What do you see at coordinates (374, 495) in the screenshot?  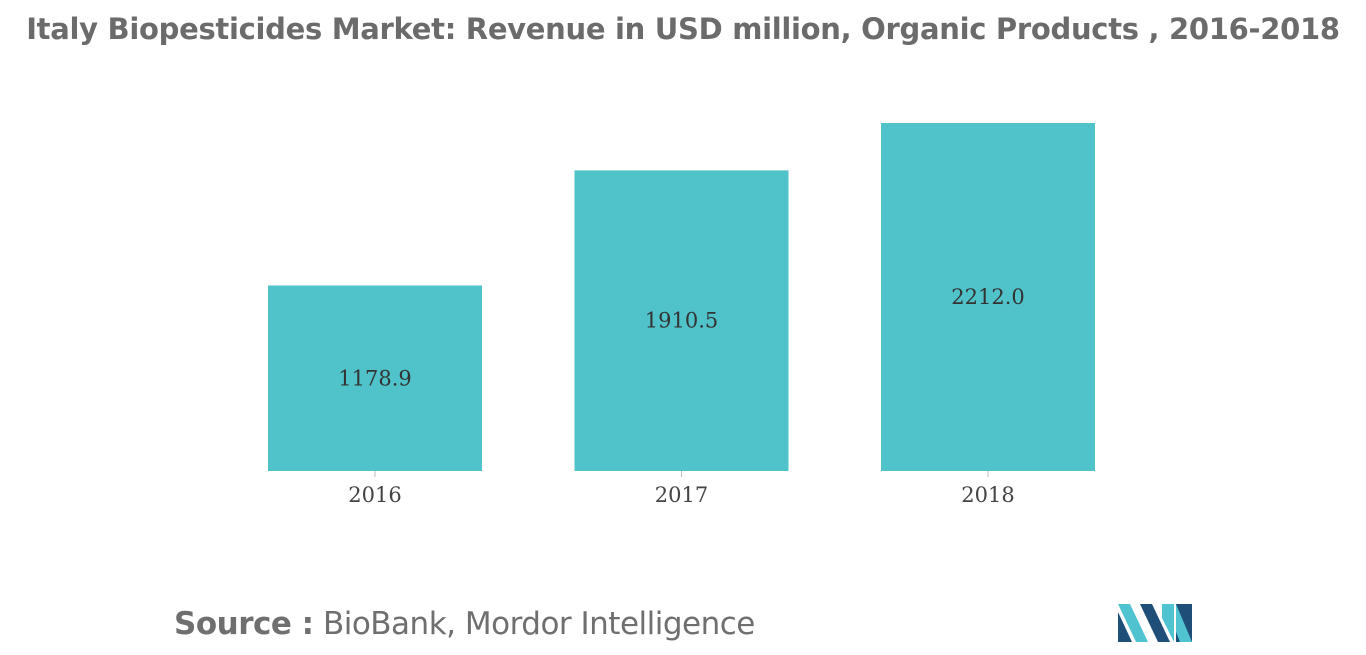 I see `x-tick-label-2016: 2016` at bounding box center [374, 495].